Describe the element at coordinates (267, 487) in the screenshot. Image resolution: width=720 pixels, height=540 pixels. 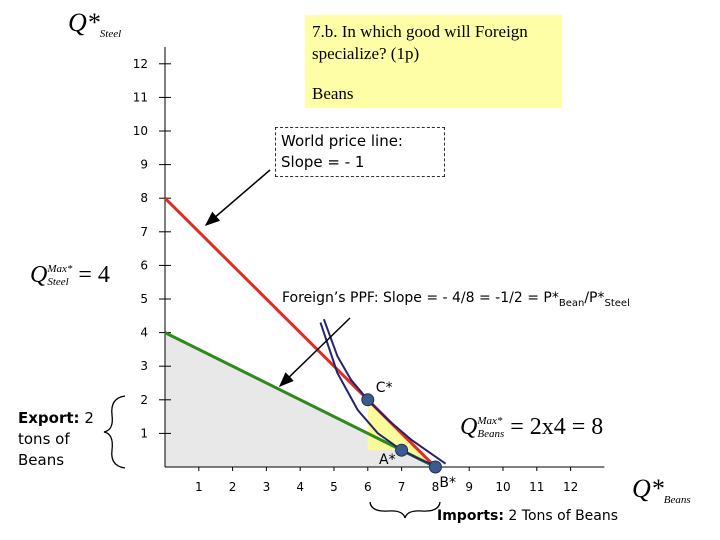
I see `x-tick-label: 3` at that location.